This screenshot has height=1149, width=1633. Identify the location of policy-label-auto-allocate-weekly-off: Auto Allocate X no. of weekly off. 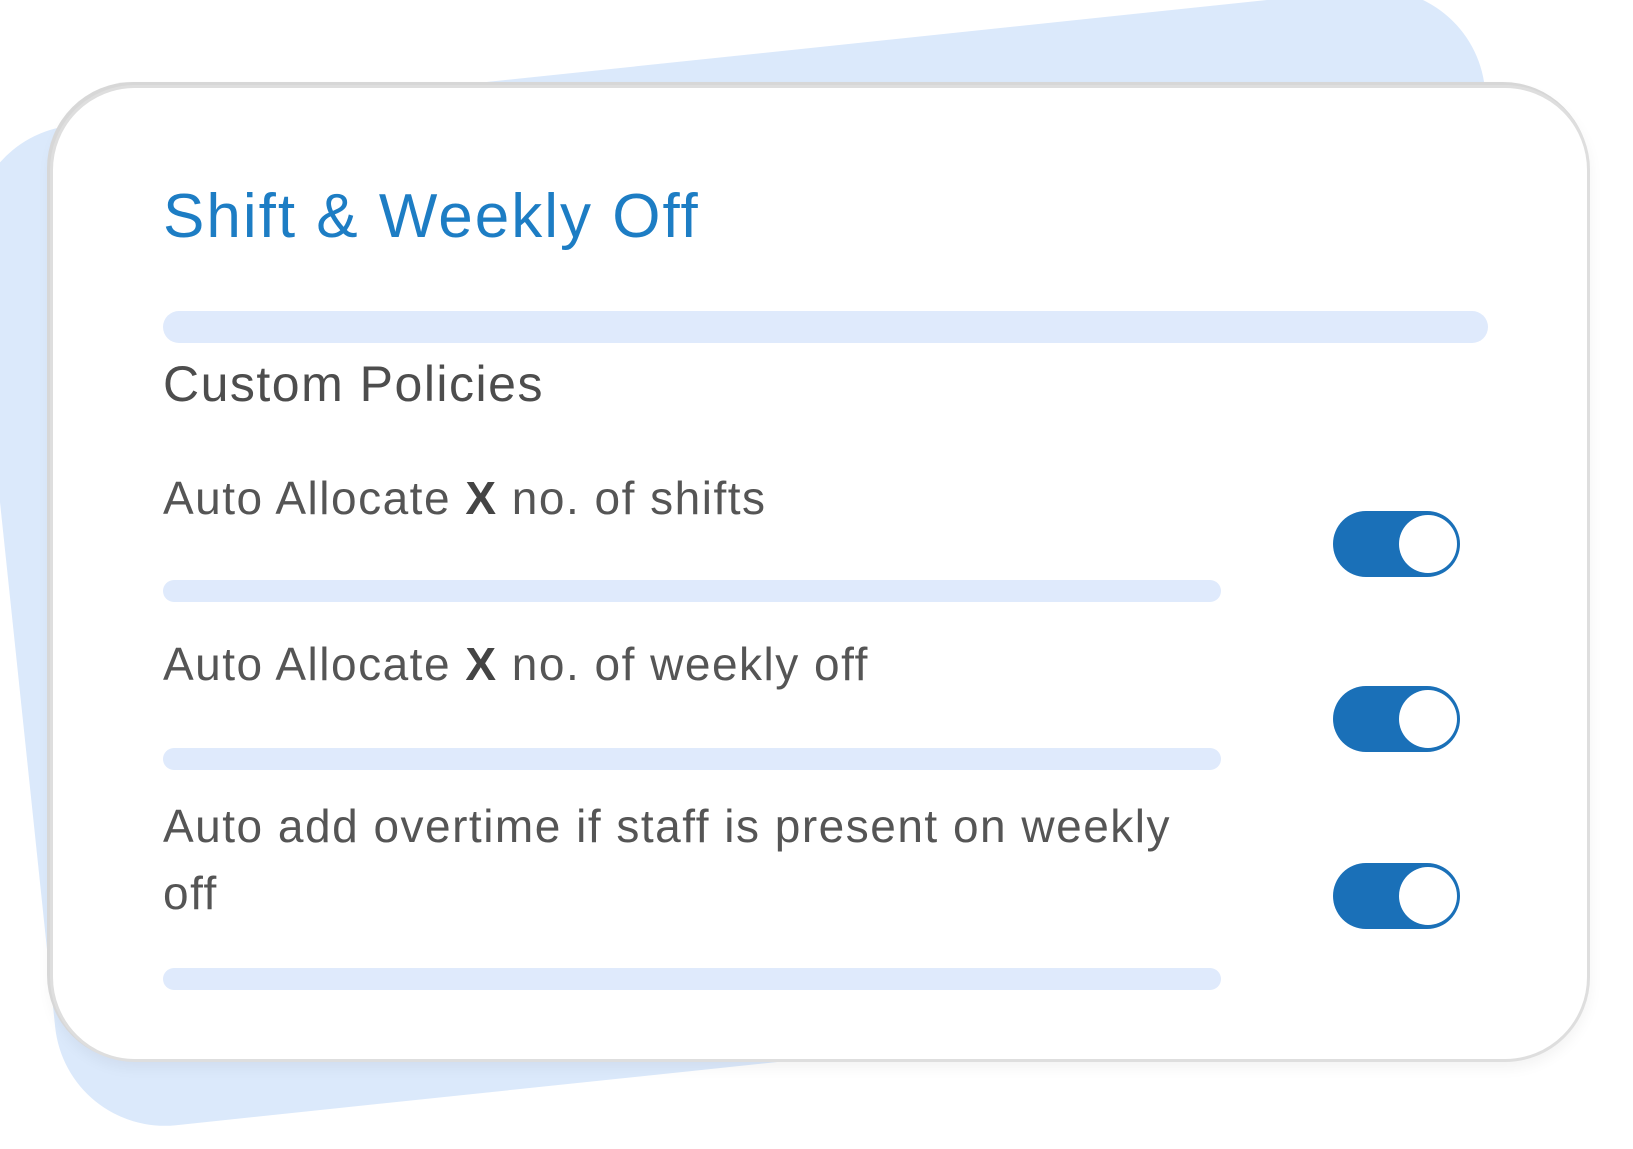
(516, 664).